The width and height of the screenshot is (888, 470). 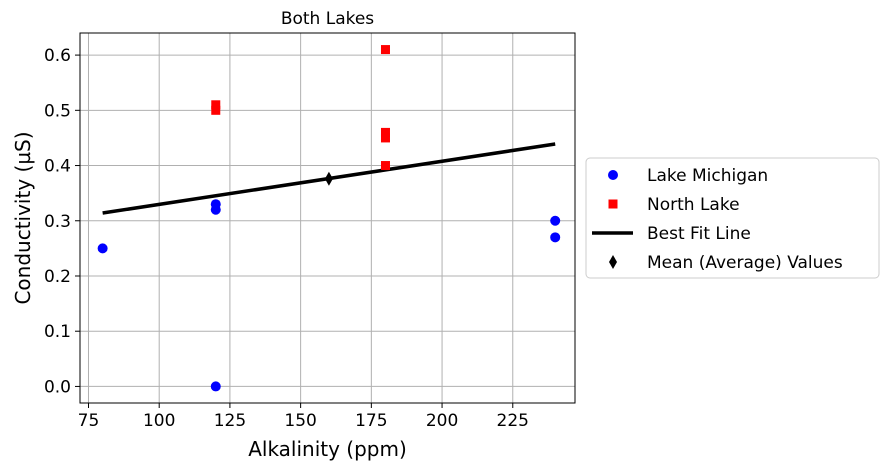 I want to click on legend-lake-michigan-swatch, so click(x=613, y=175).